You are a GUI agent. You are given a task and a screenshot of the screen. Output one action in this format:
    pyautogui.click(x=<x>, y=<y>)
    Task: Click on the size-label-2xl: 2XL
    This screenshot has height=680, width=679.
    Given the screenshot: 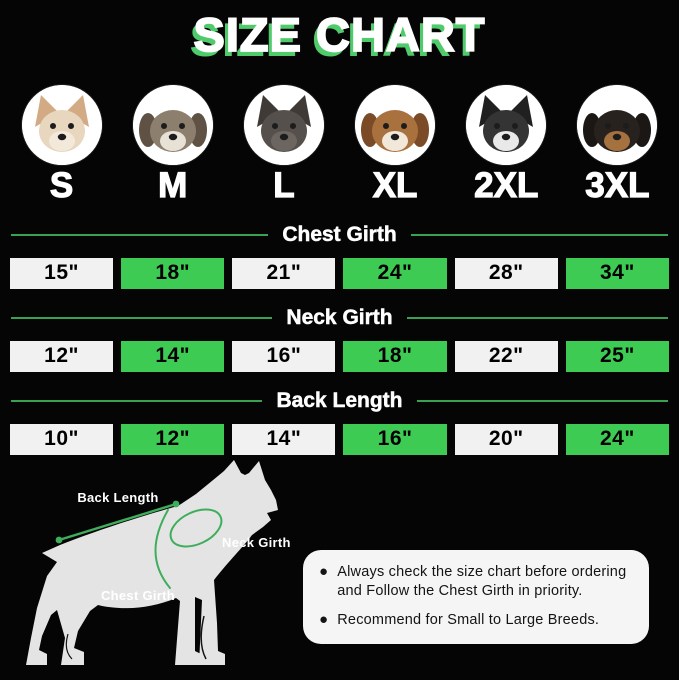 What is the action you would take?
    pyautogui.click(x=506, y=186)
    